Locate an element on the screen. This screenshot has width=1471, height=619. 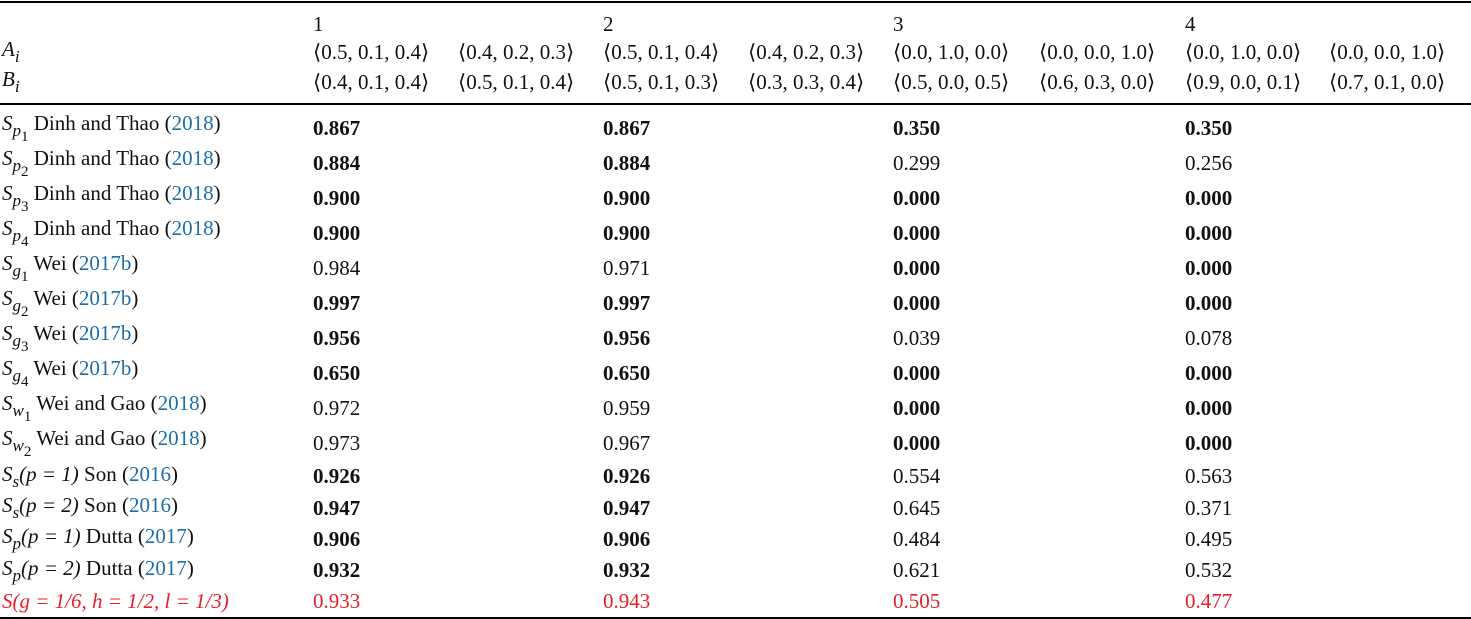
value-cell: 0.563 is located at coordinates (1209, 476).